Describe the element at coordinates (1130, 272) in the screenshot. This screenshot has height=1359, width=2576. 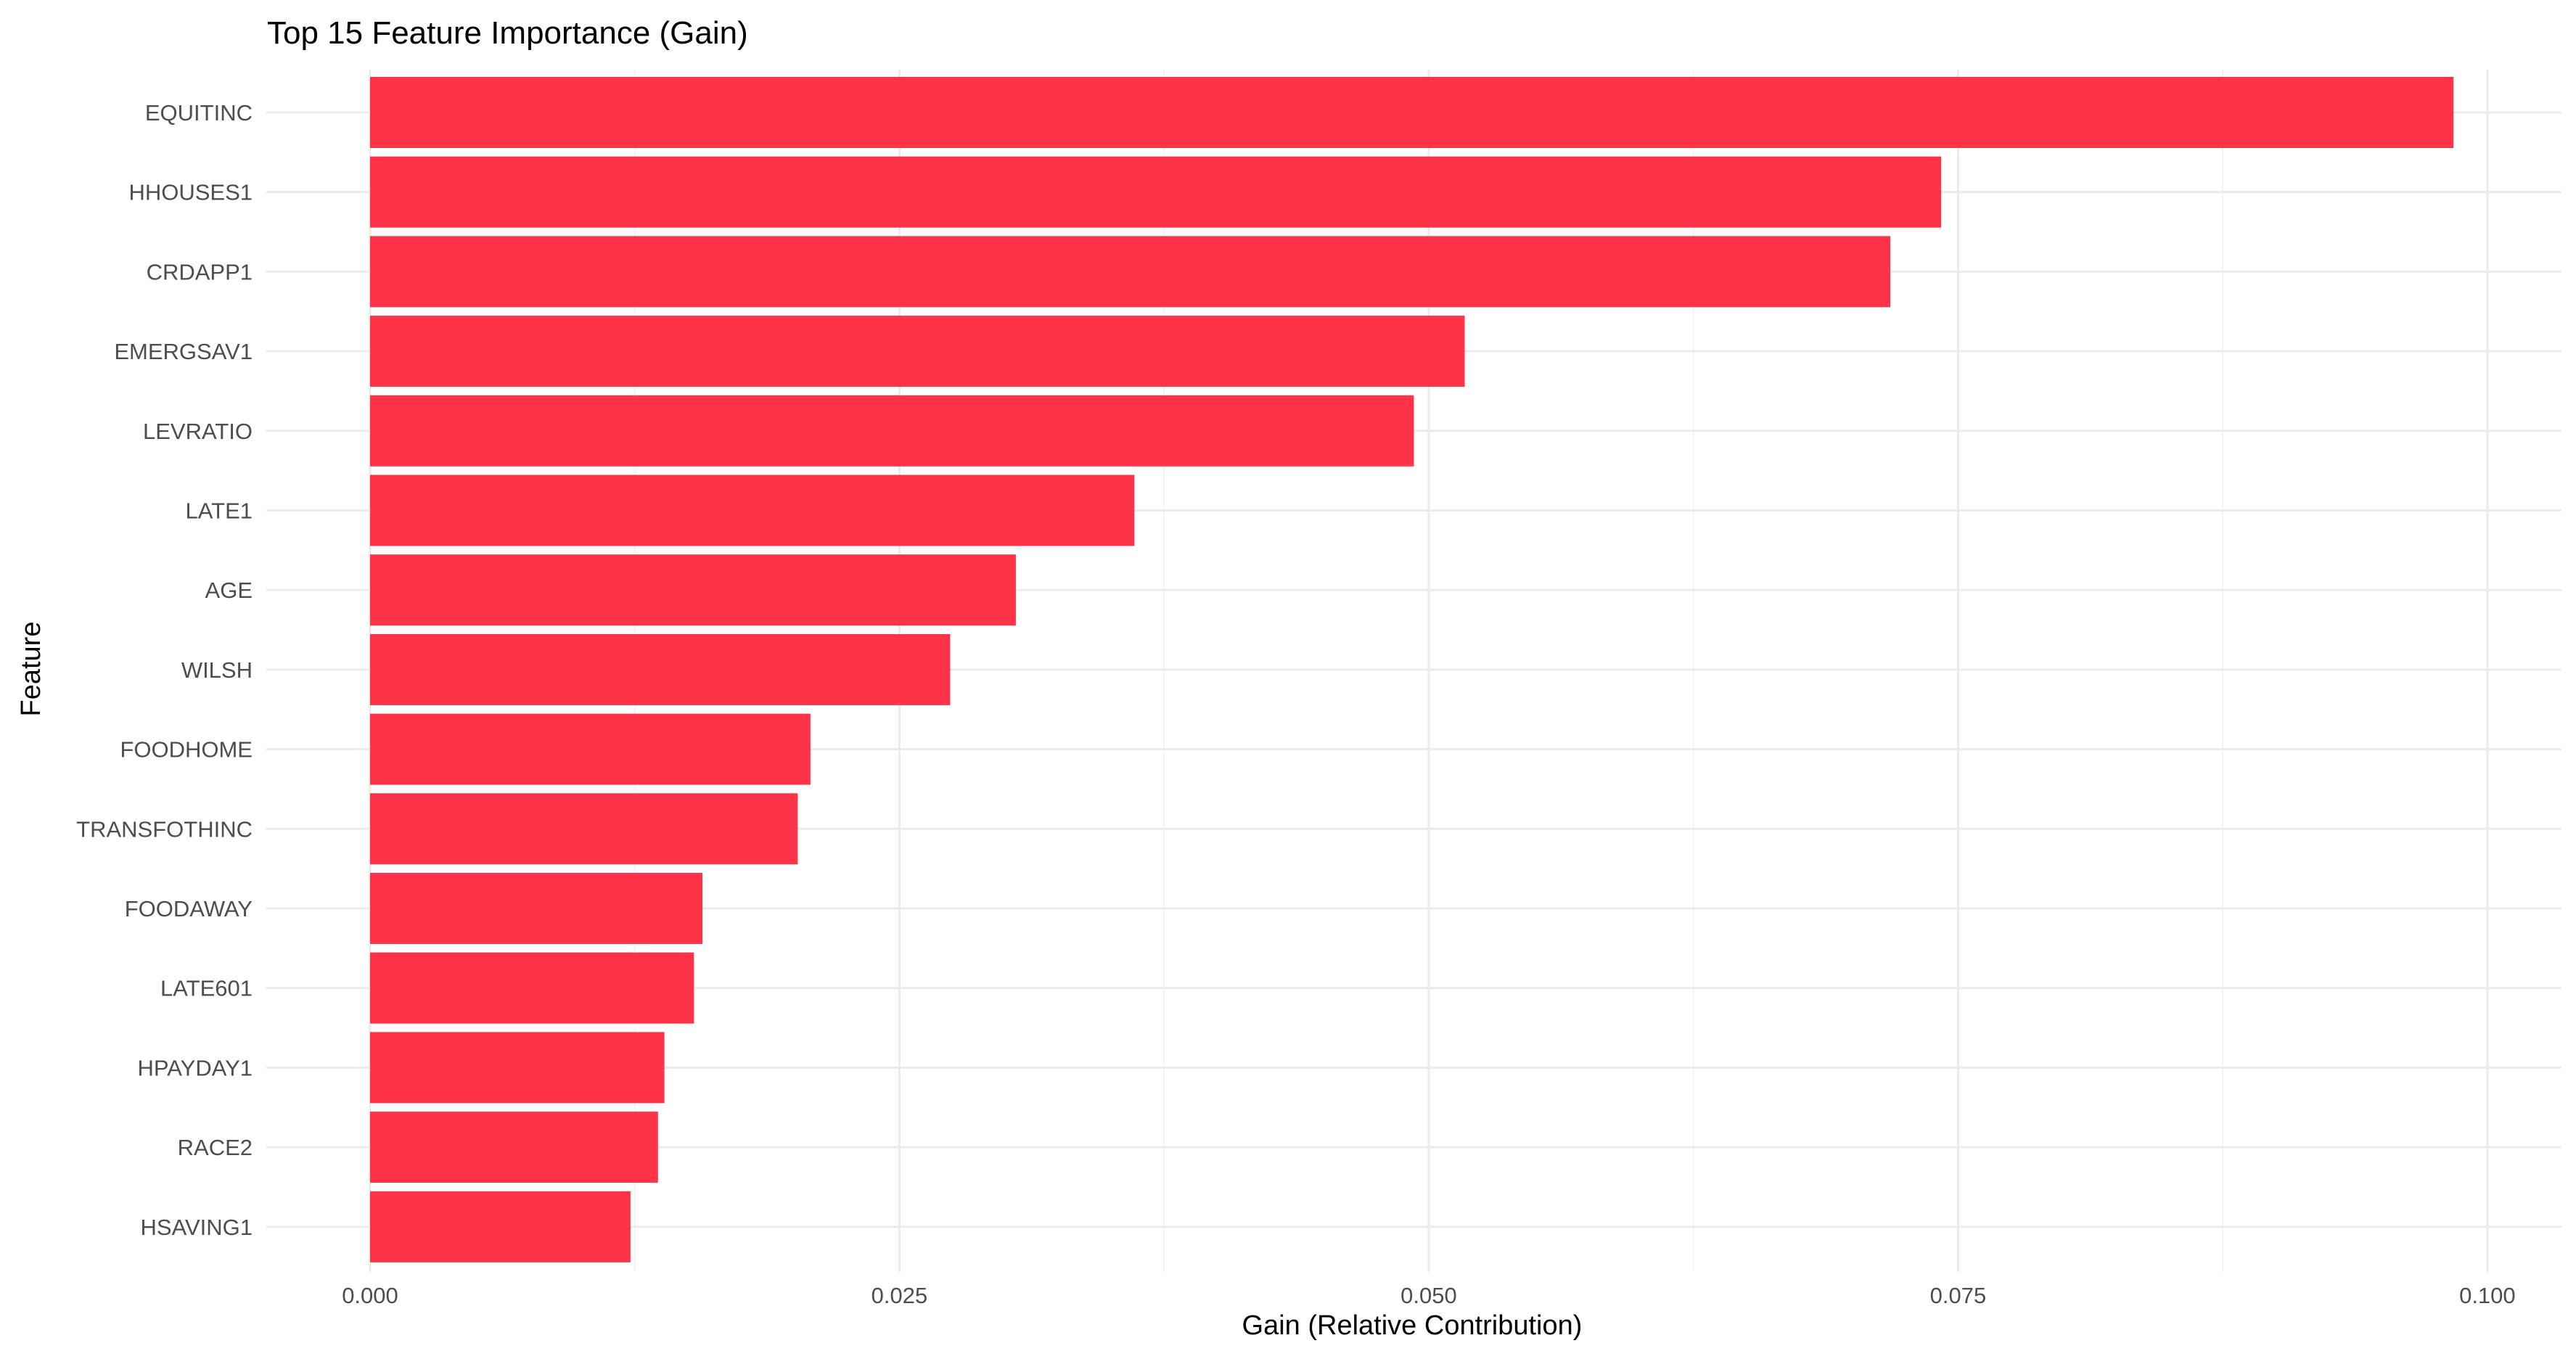
I see `bar-crdapp1` at that location.